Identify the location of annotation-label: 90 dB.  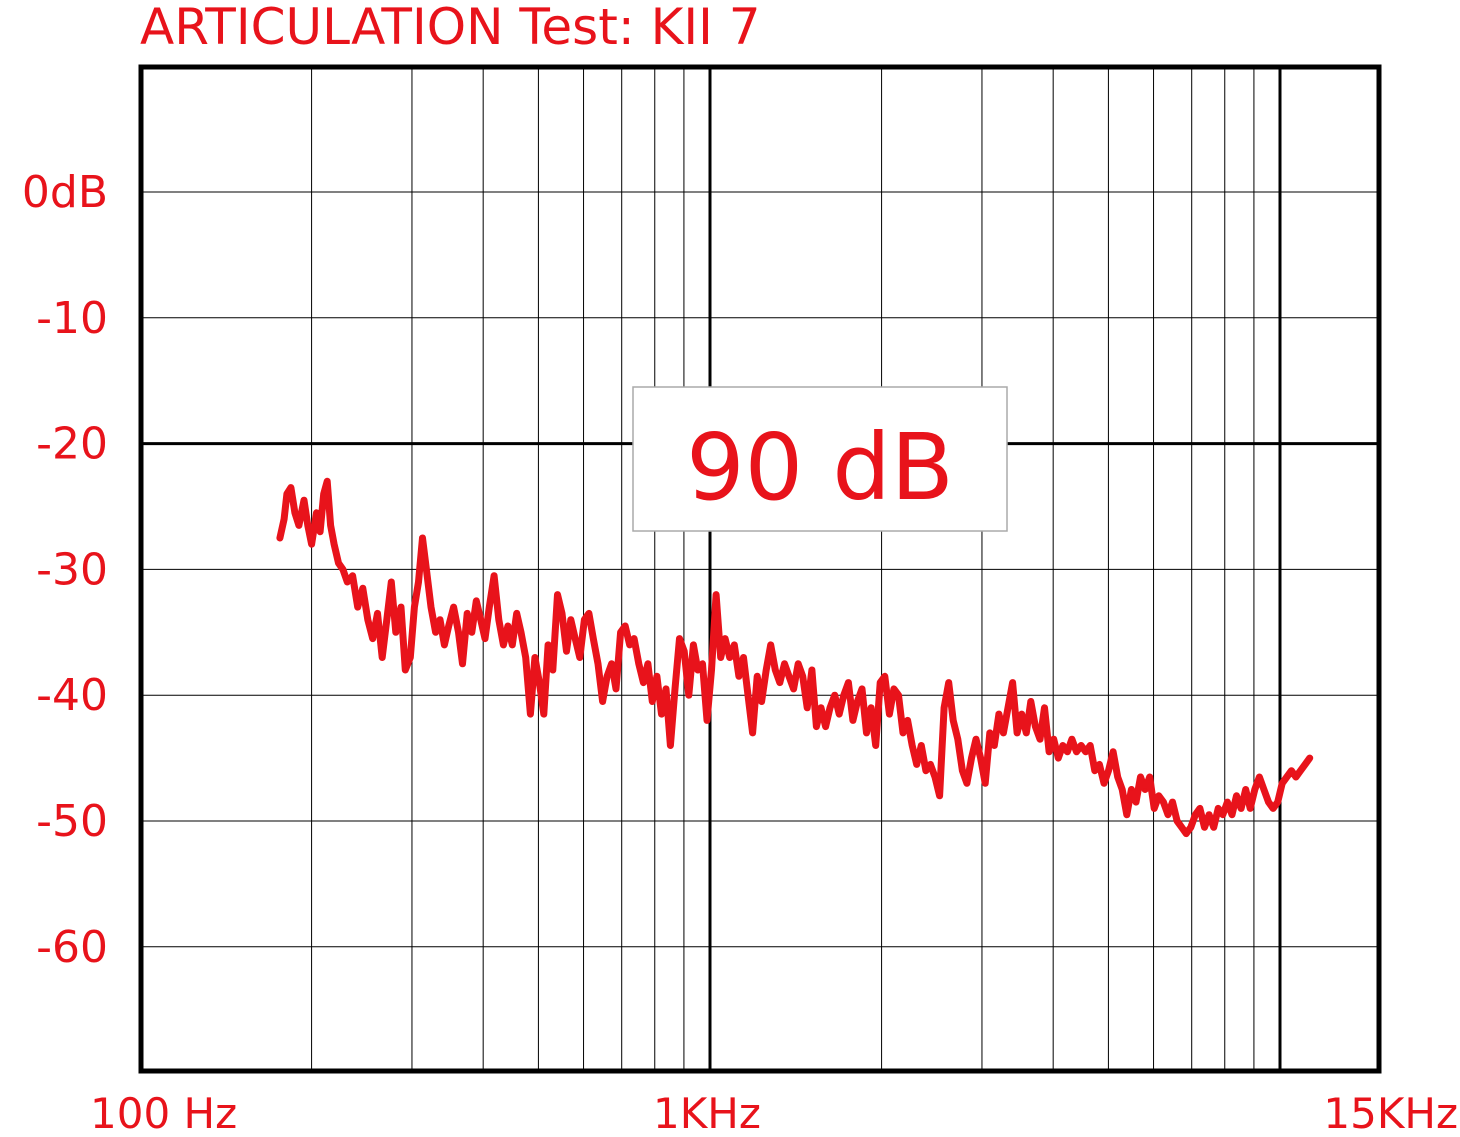
(820, 467).